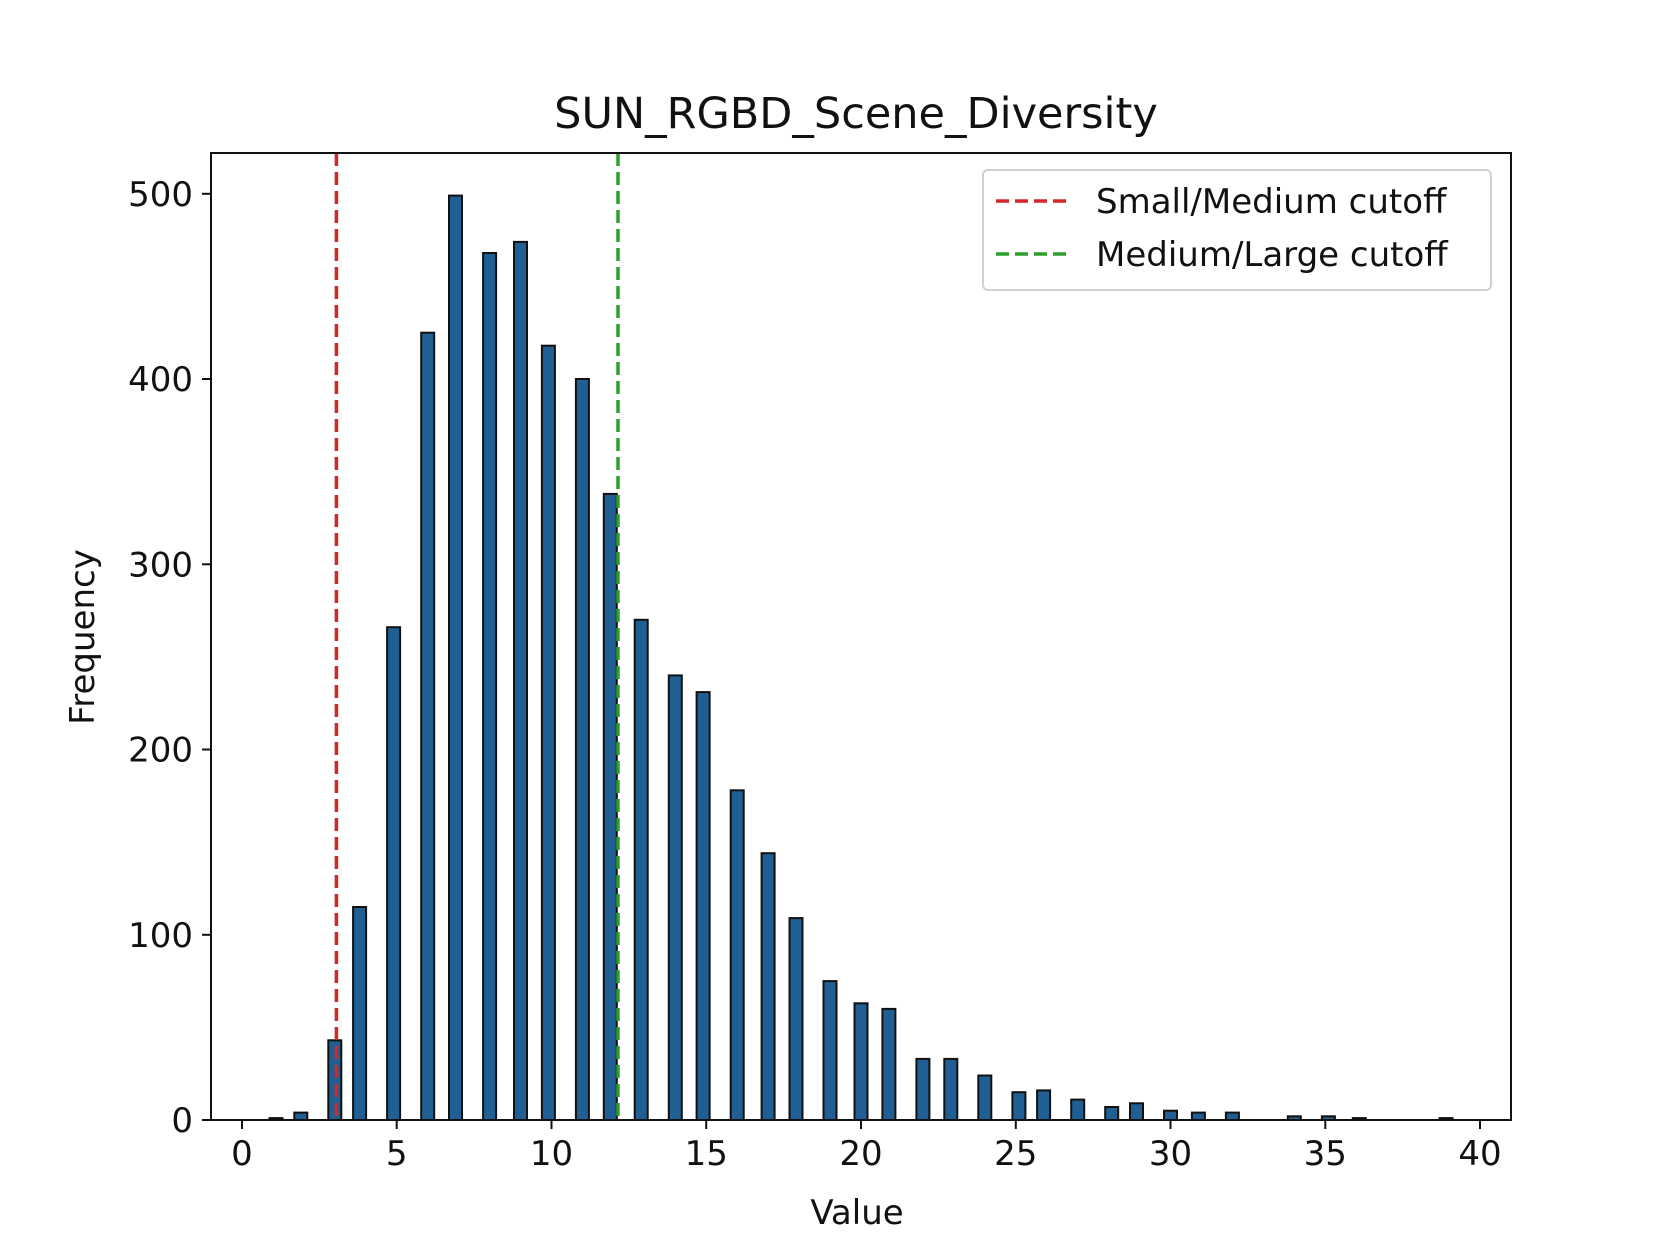 This screenshot has height=1245, width=1660. What do you see at coordinates (160, 565) in the screenshot?
I see `y-tick-label: 300` at bounding box center [160, 565].